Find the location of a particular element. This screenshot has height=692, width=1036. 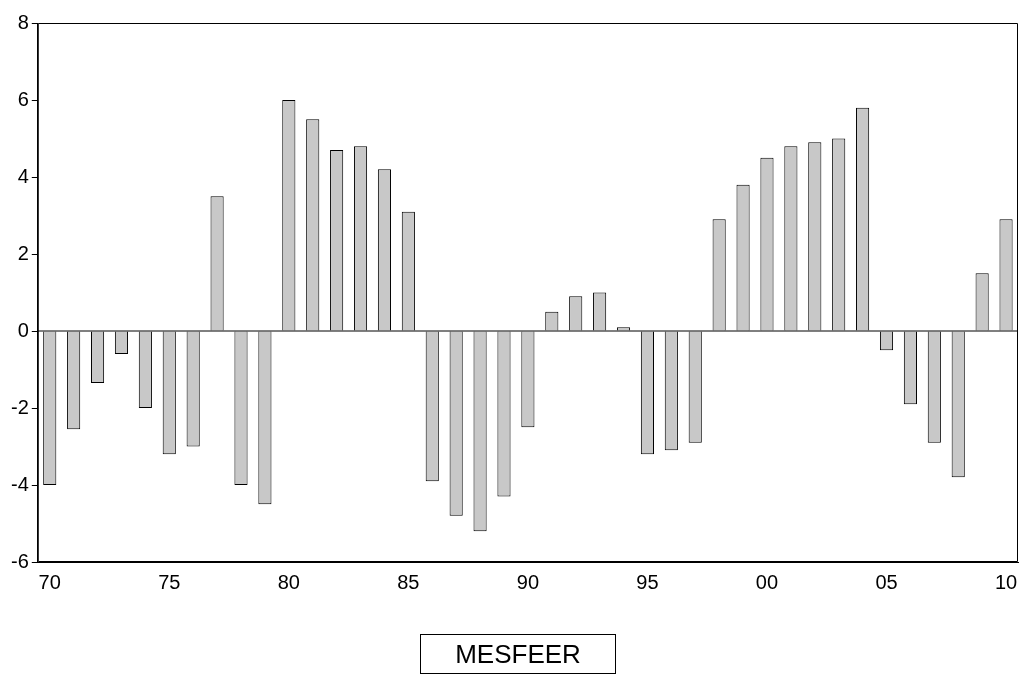

x-tick-label: 75 is located at coordinates (169, 581).